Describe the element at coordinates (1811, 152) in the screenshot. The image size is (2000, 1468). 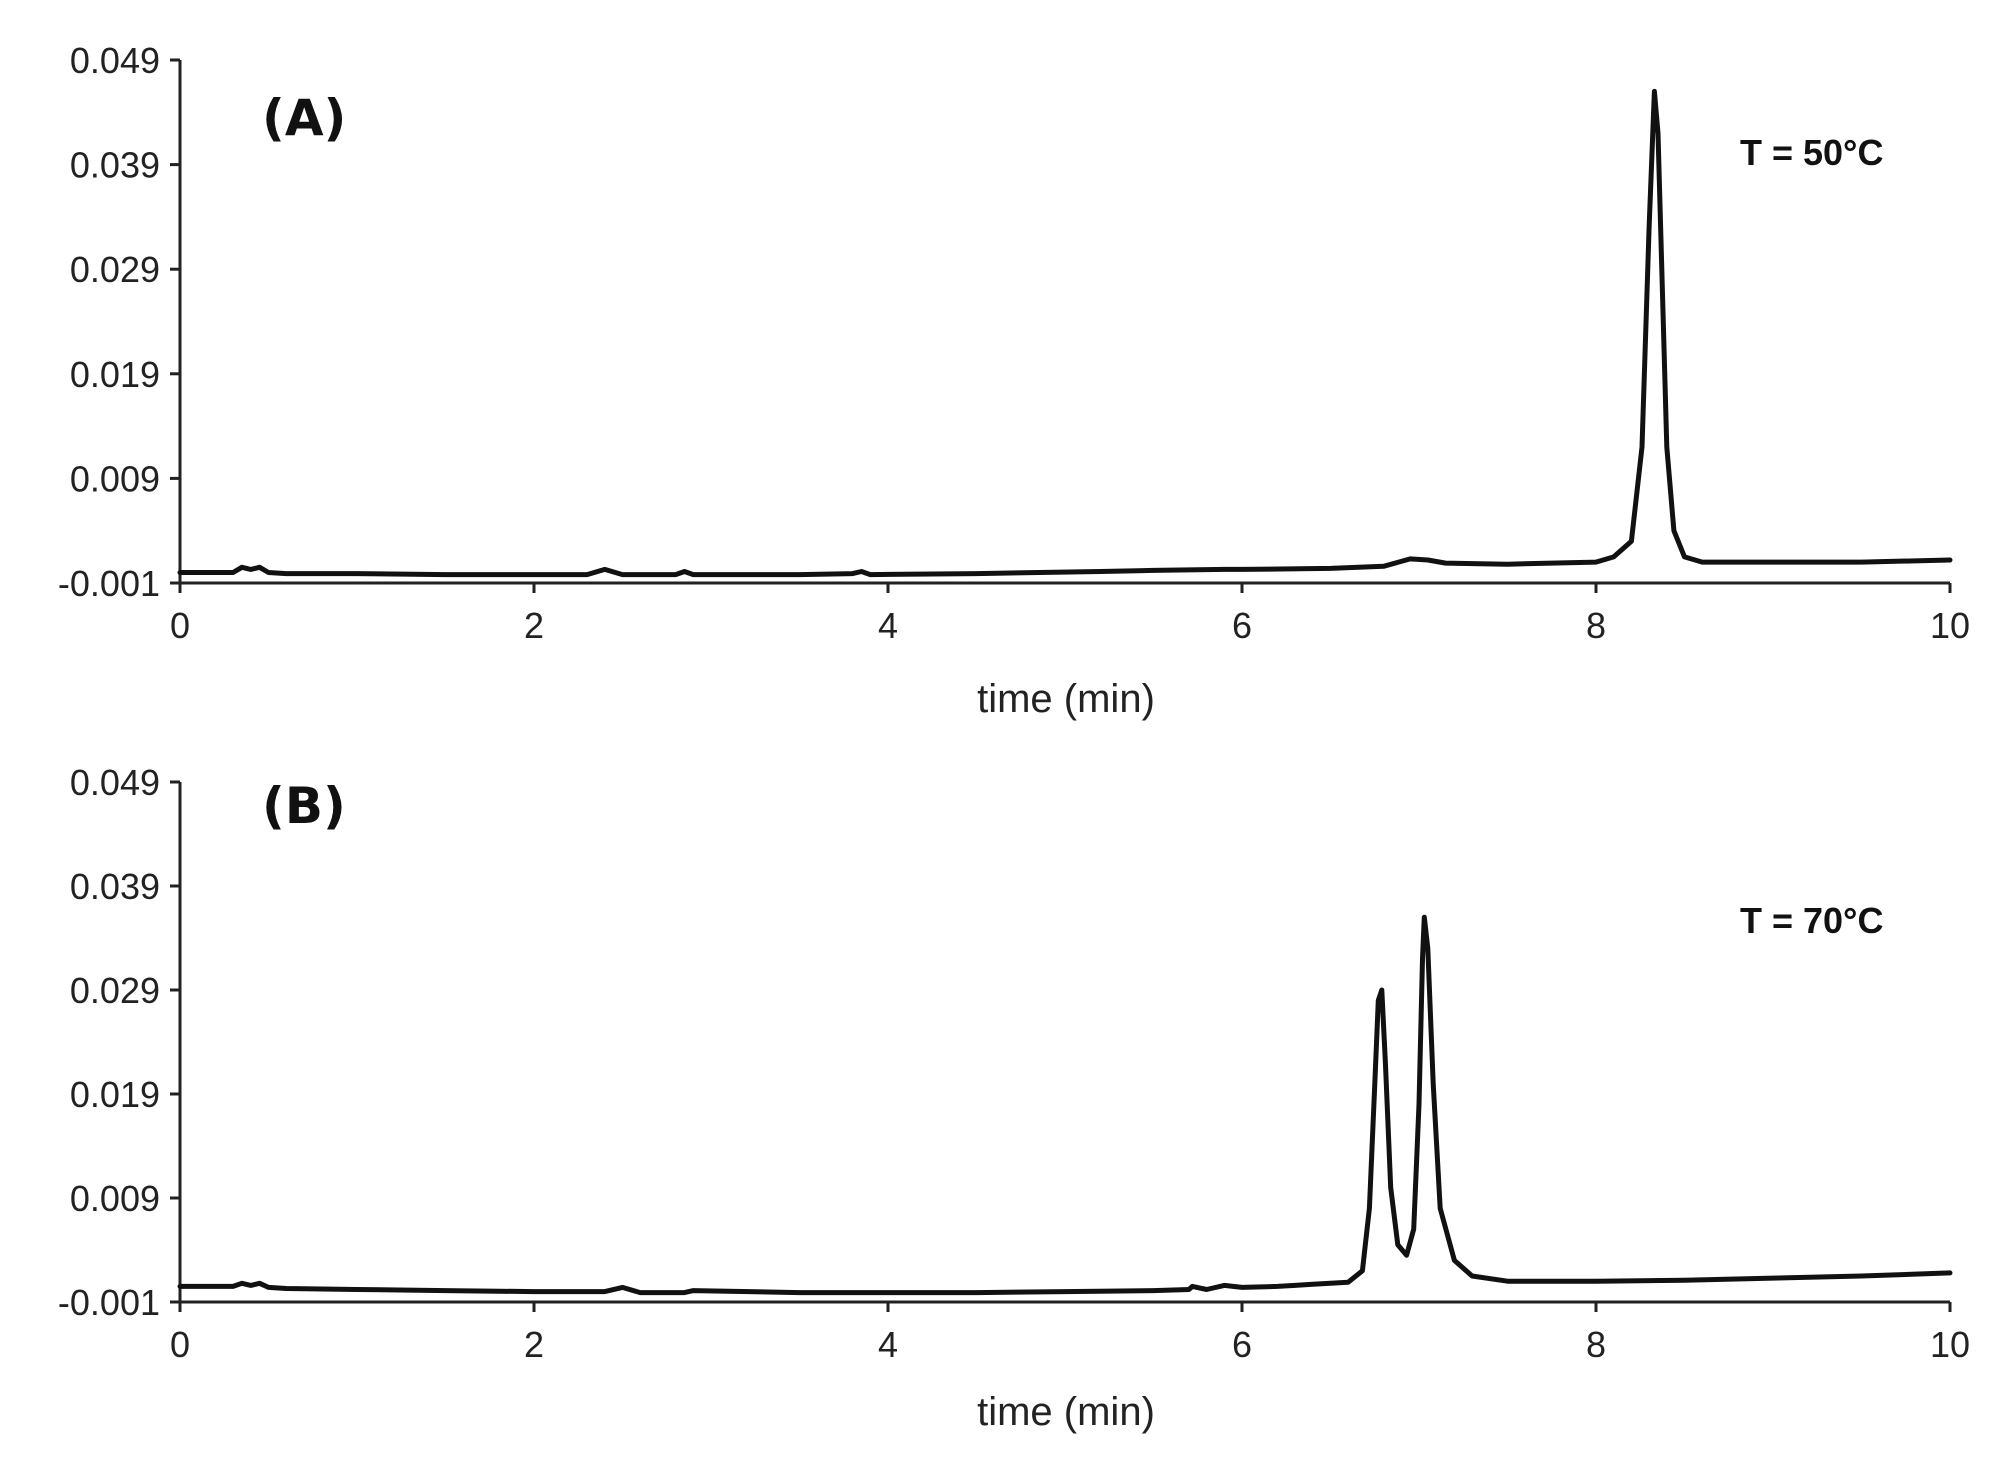
I see `temperature-annotation: T = 50°C` at that location.